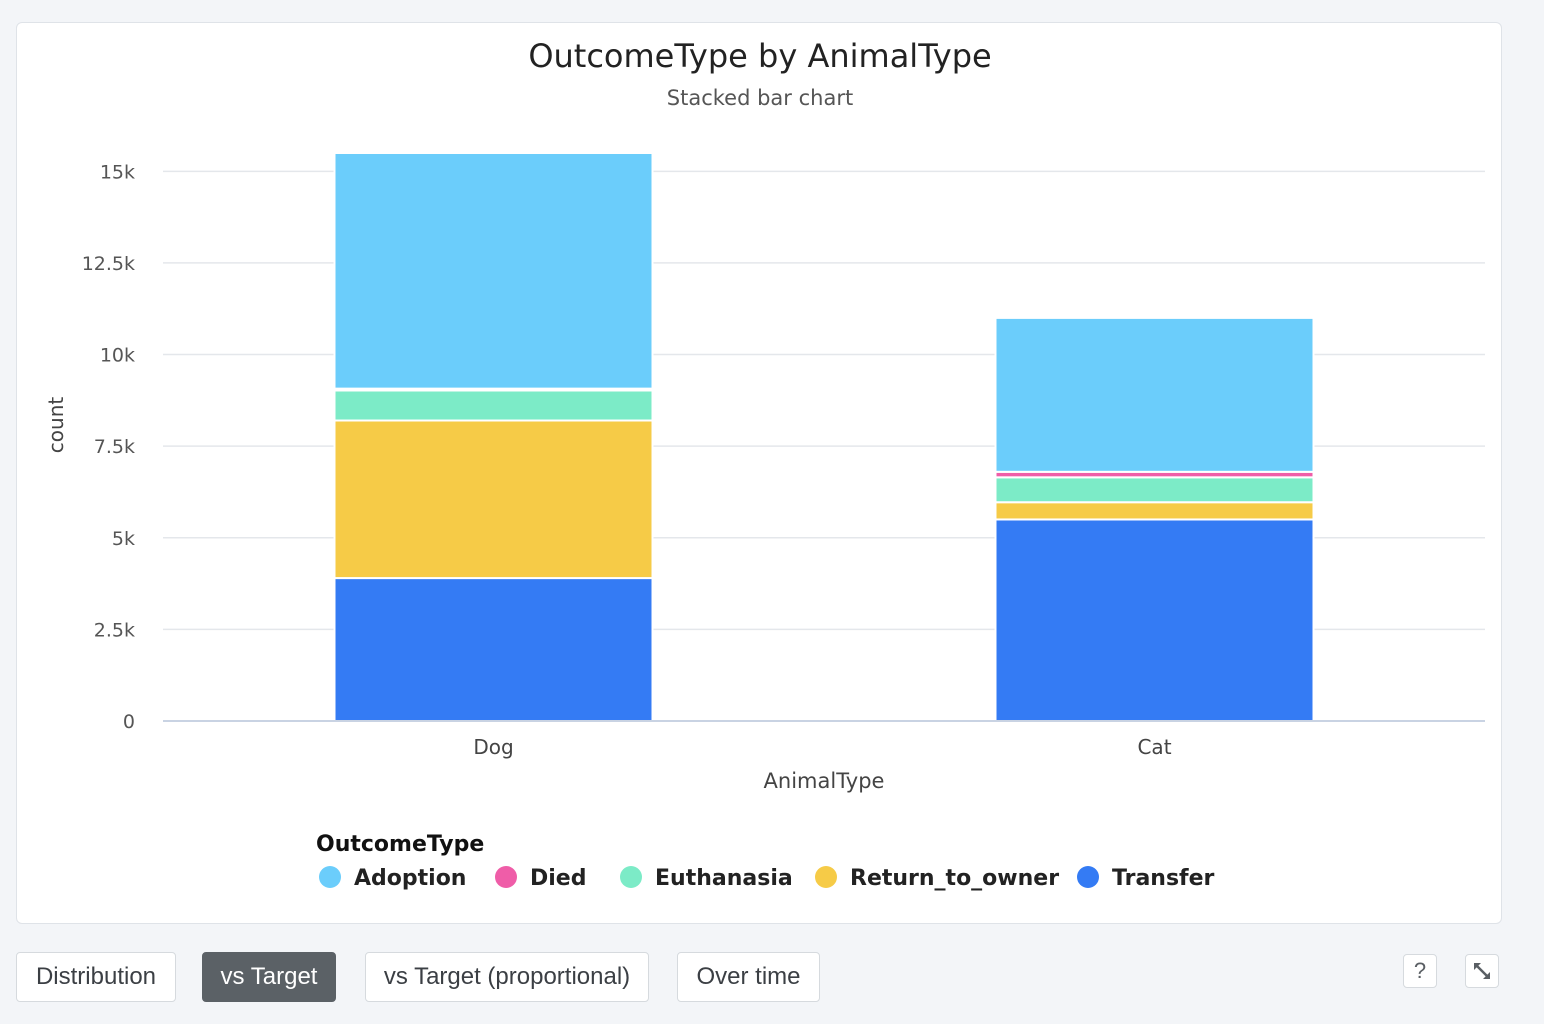 Image resolution: width=1544 pixels, height=1024 pixels. What do you see at coordinates (117, 356) in the screenshot?
I see `y-tick-label: 10k` at bounding box center [117, 356].